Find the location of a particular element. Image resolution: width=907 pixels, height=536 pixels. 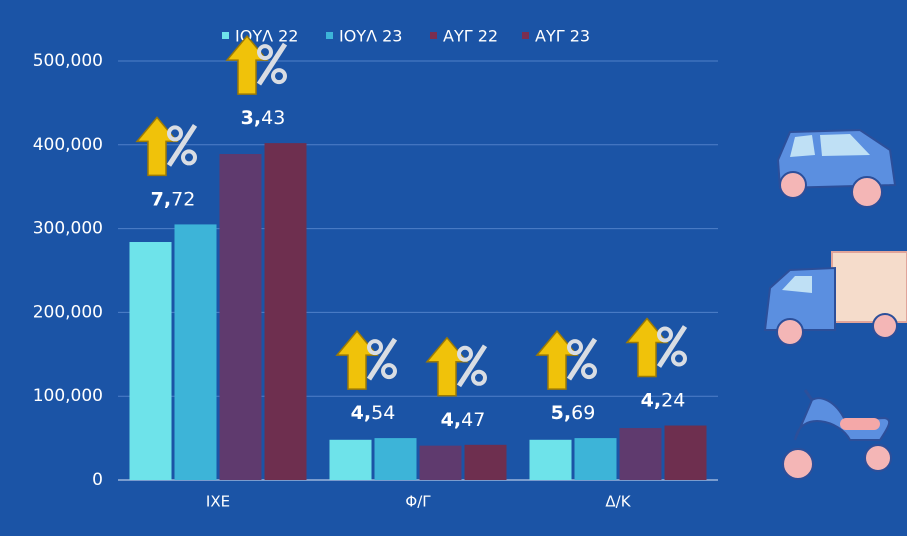

annotation: 7,72 is located at coordinates (173, 199).